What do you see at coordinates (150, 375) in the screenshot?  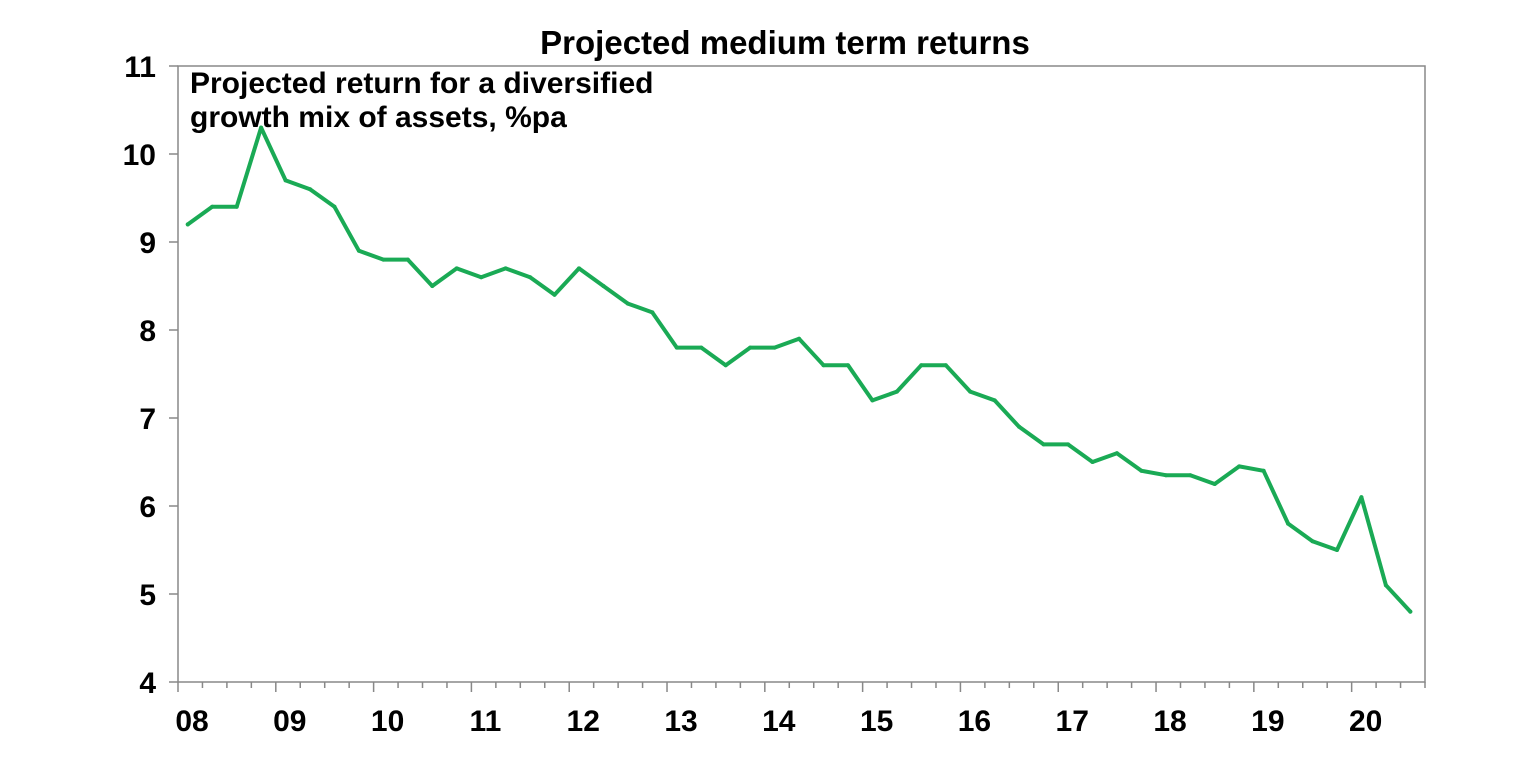 I see `y-axis: 4 5 6 7 8 9 10 11` at bounding box center [150, 375].